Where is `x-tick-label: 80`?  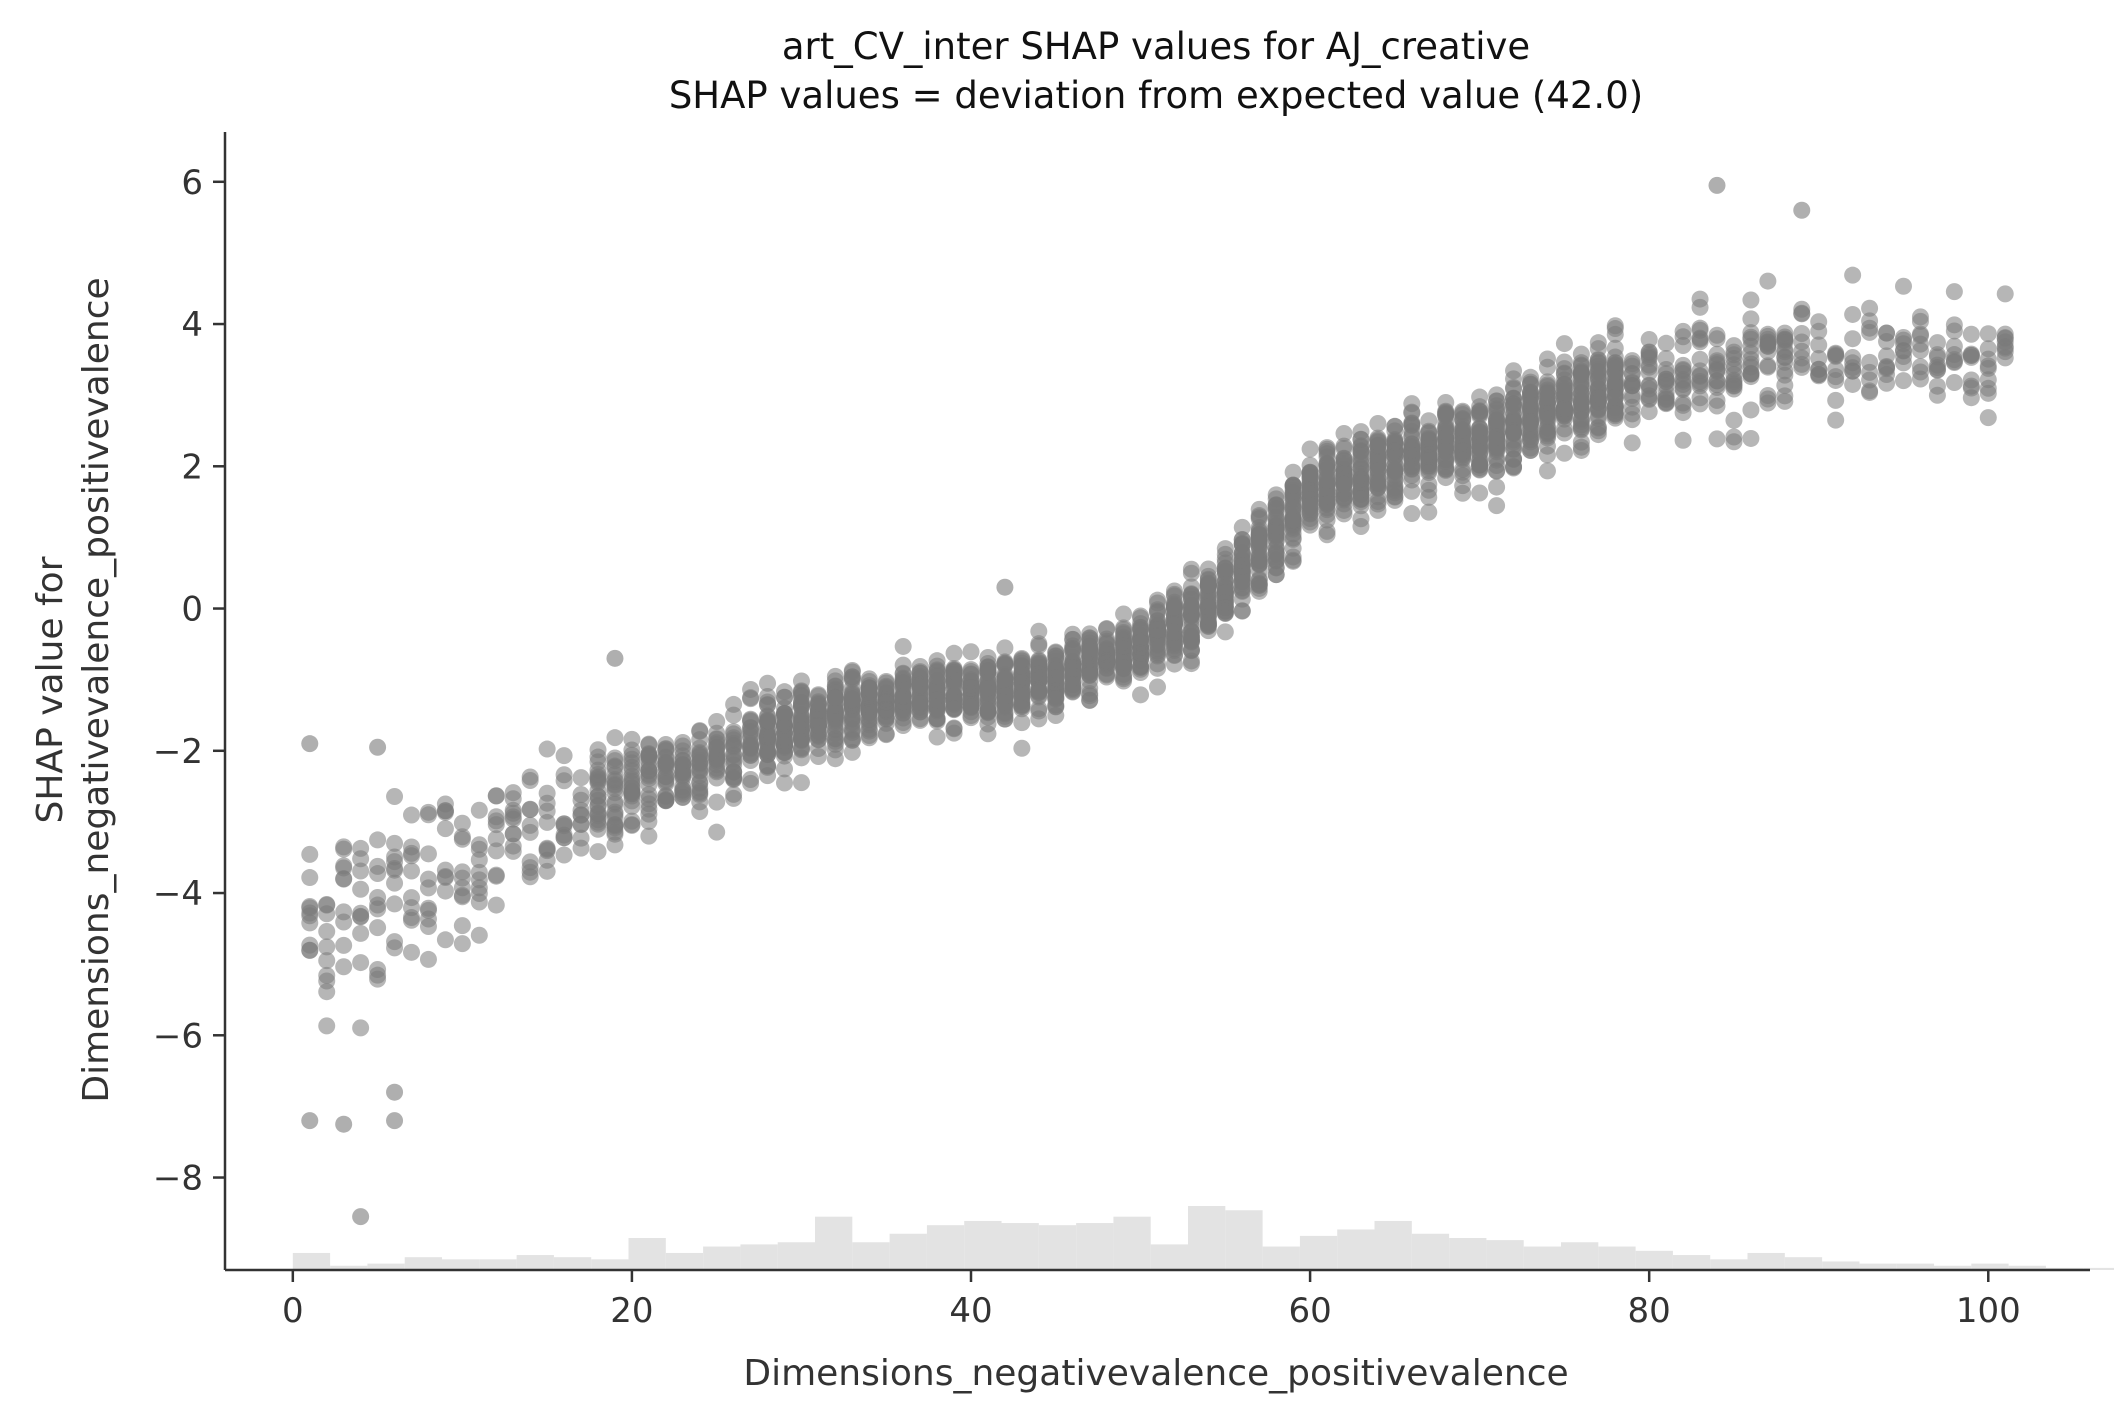 x-tick-label: 80 is located at coordinates (1649, 1311).